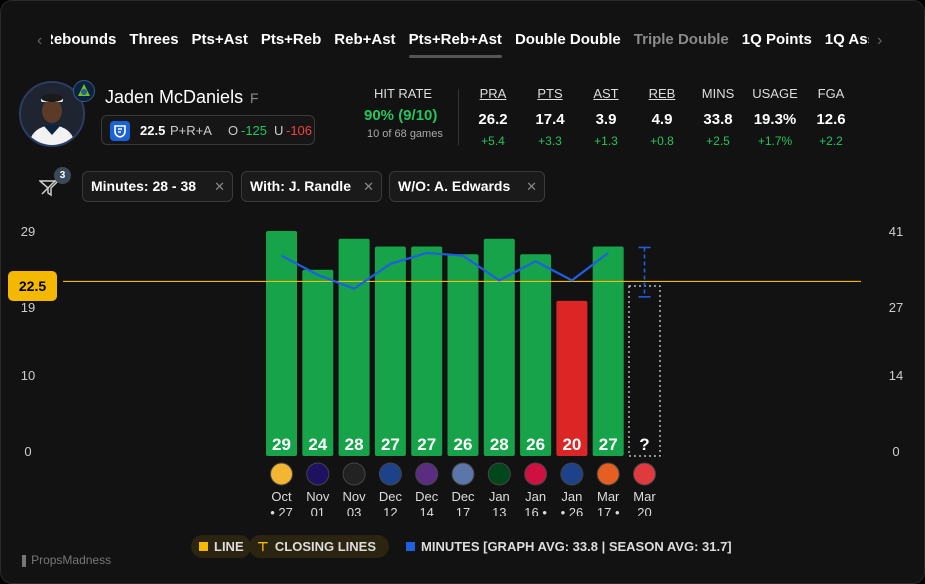  I want to click on game-date-month: Oct, so click(281, 496).